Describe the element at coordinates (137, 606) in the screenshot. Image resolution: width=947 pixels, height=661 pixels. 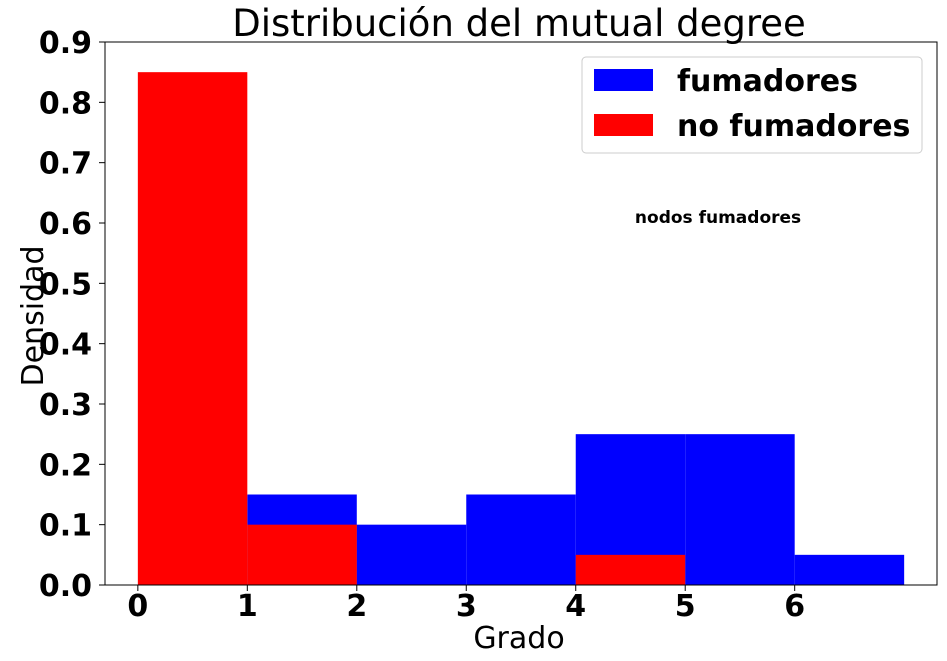
I see `x-tick-label: 0` at that location.